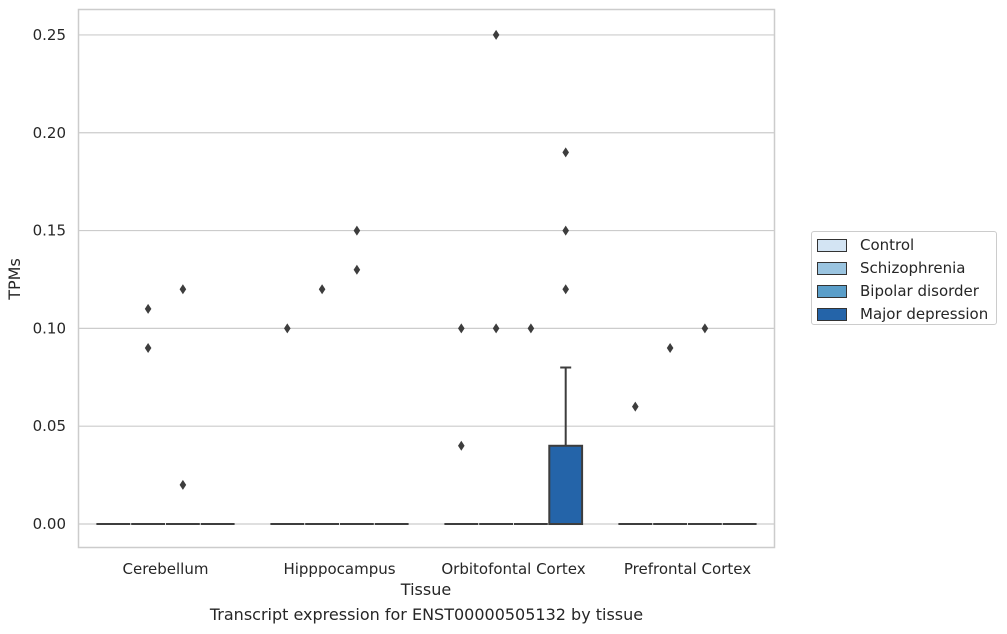 The width and height of the screenshot is (1007, 634). Describe the element at coordinates (913, 268) in the screenshot. I see `legend-label-schizophrenia: Schizophrenia` at that location.